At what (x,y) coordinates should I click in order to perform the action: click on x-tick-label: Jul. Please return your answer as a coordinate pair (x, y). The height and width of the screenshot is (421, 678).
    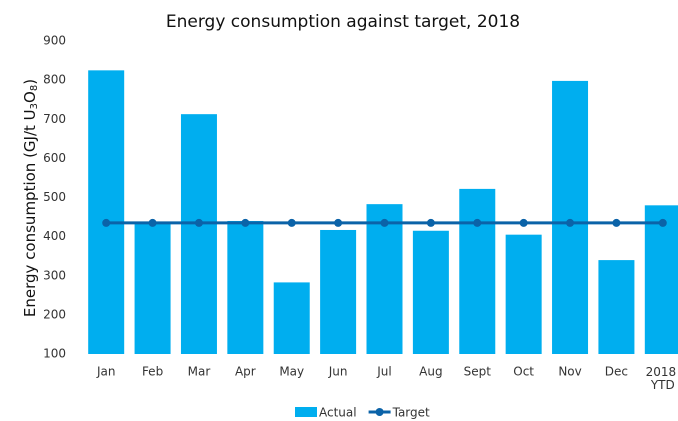
    Looking at the image, I should click on (383, 372).